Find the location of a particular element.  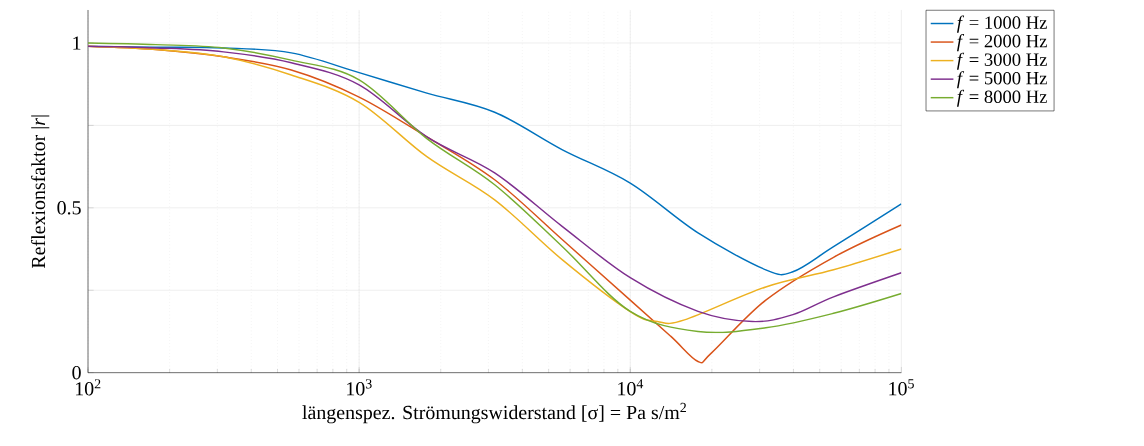

y-axis-title: Reflexionsfaktor |r| is located at coordinates (40, 192).